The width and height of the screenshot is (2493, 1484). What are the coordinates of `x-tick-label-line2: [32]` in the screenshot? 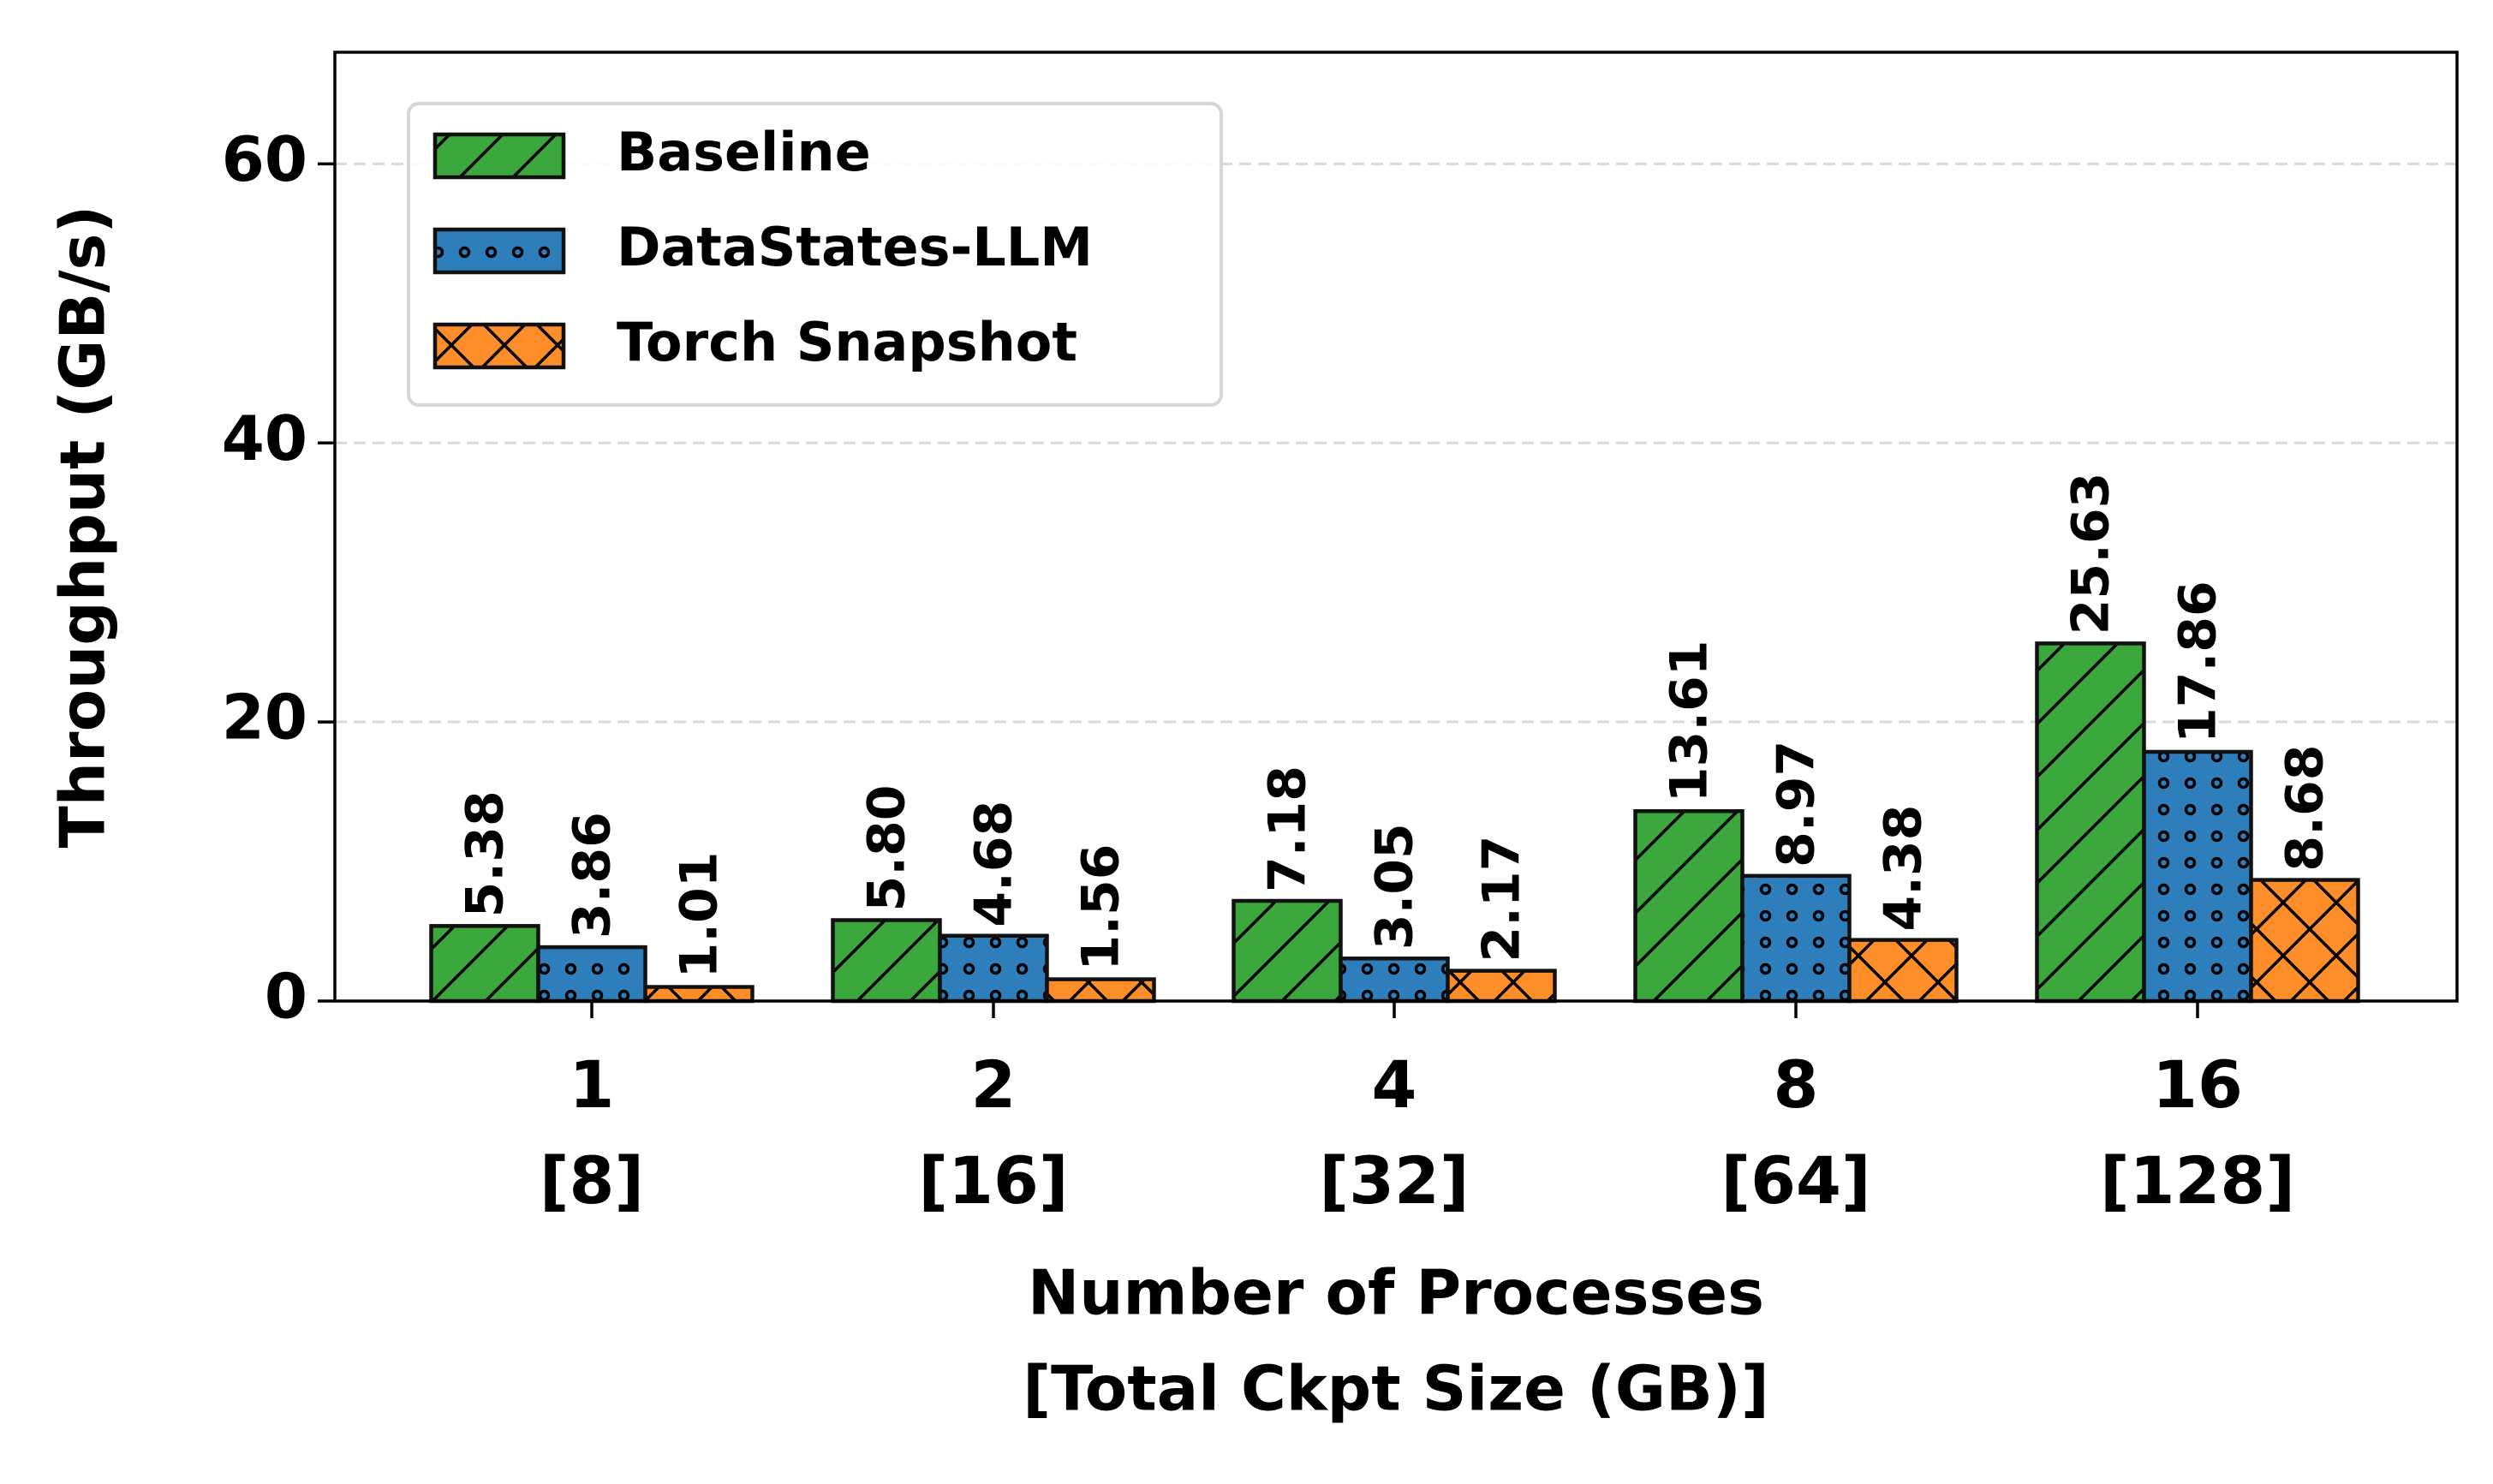 It's located at (1394, 1181).